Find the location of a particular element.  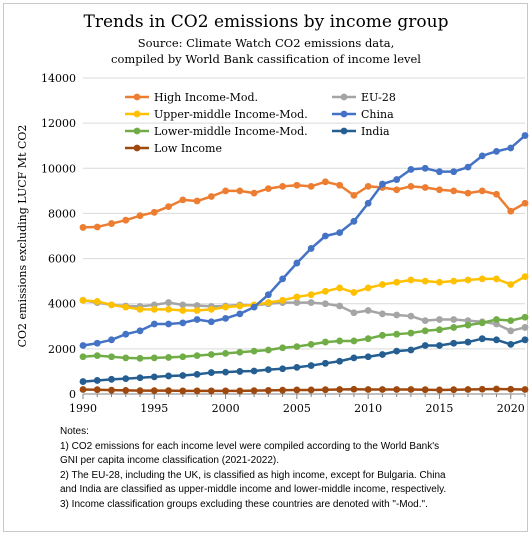

series-upper-middle-income-mod is located at coordinates (304, 293).